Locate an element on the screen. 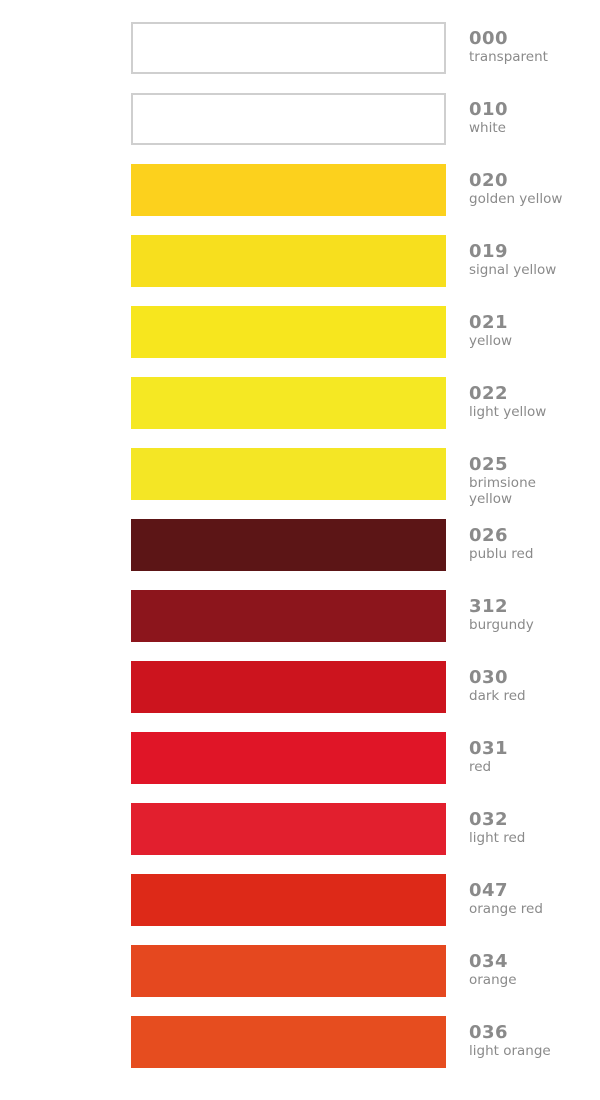 The width and height of the screenshot is (600, 1100). swatch-code: 034 is located at coordinates (489, 961).